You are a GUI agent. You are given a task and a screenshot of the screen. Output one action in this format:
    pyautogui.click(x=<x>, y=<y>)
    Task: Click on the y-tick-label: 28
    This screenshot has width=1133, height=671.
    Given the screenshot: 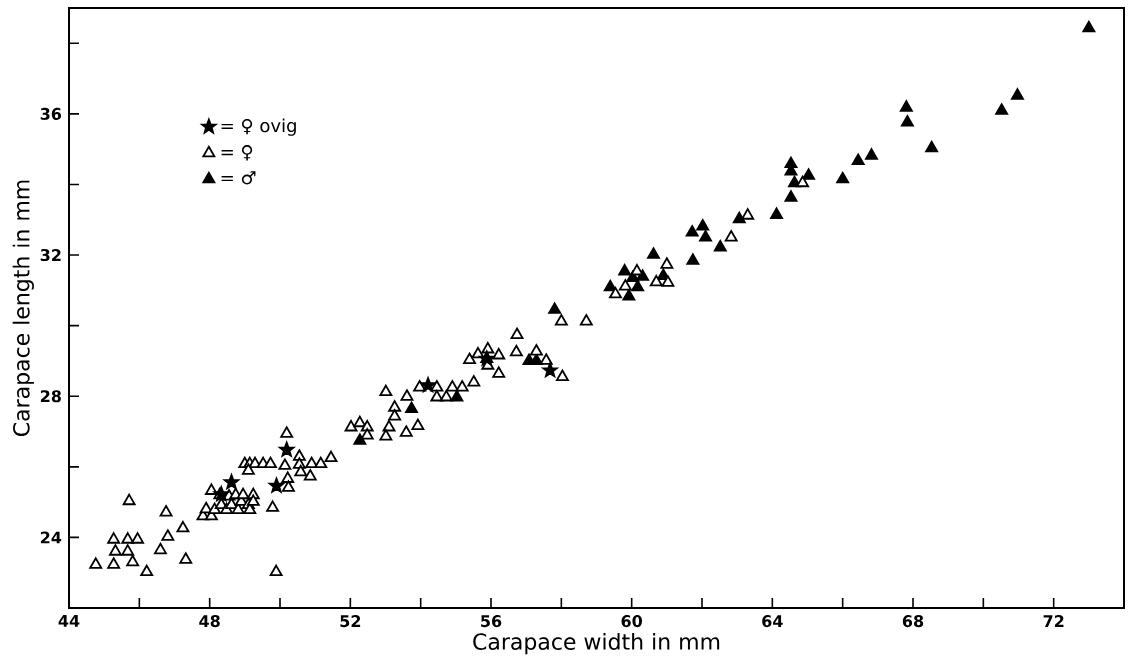 What is the action you would take?
    pyautogui.click(x=50, y=396)
    